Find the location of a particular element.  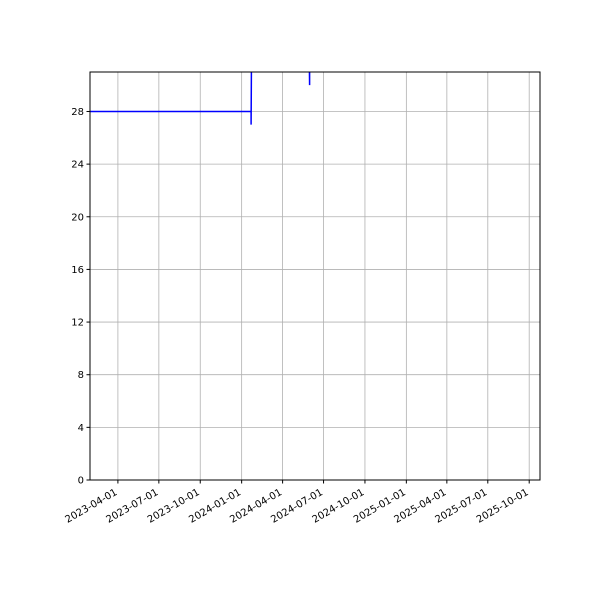

y-tick-label: 4 is located at coordinates (81, 428).